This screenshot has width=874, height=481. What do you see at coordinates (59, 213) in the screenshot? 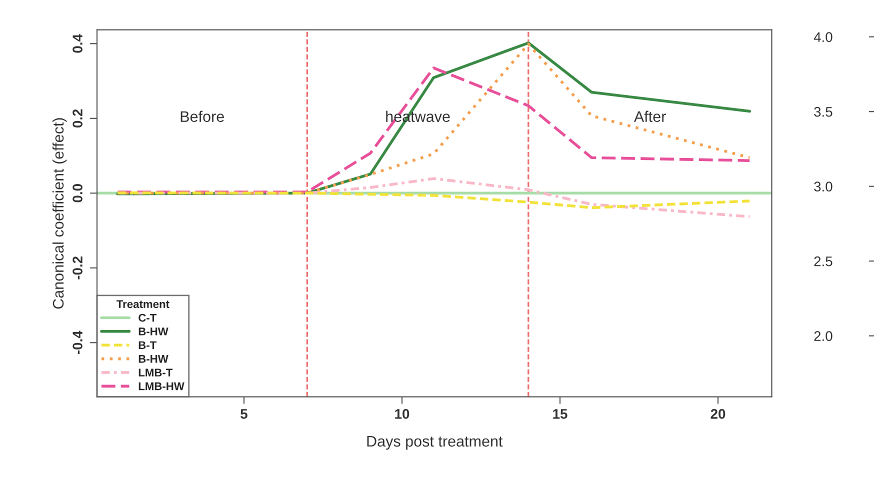
I see `y-axis-title: Canonical coefficient (effect)` at bounding box center [59, 213].